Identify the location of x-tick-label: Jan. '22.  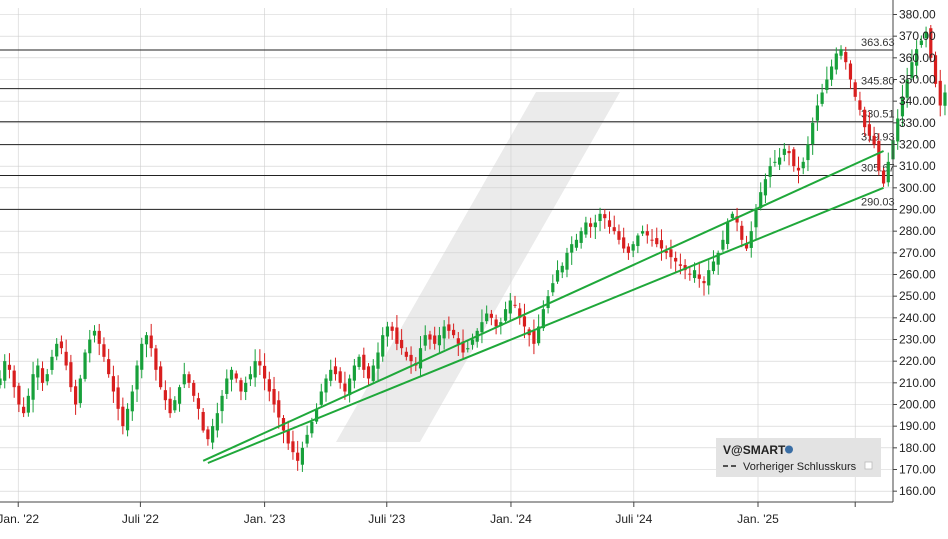
(19, 519).